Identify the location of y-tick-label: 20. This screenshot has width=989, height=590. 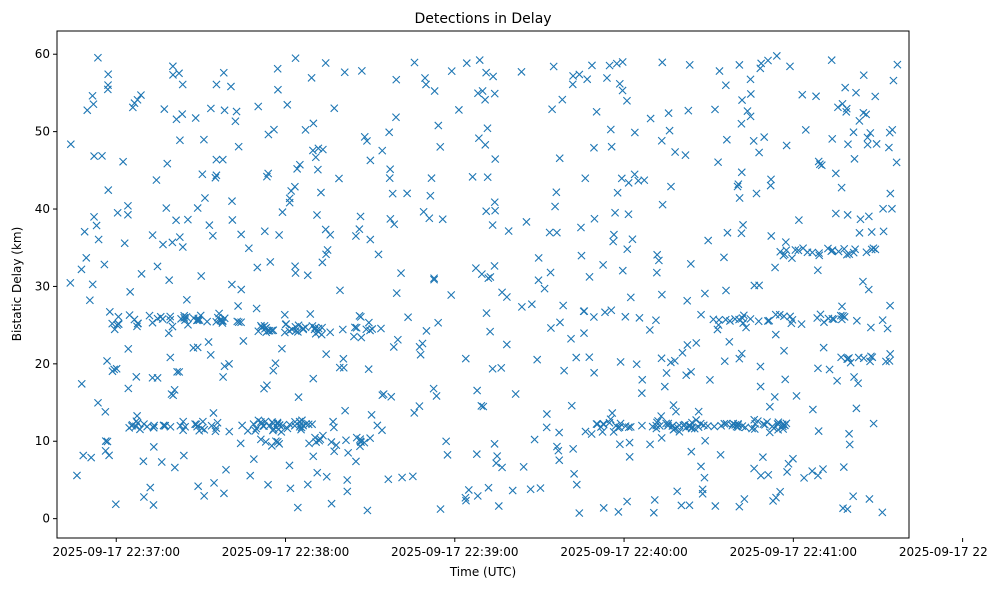
(42, 364).